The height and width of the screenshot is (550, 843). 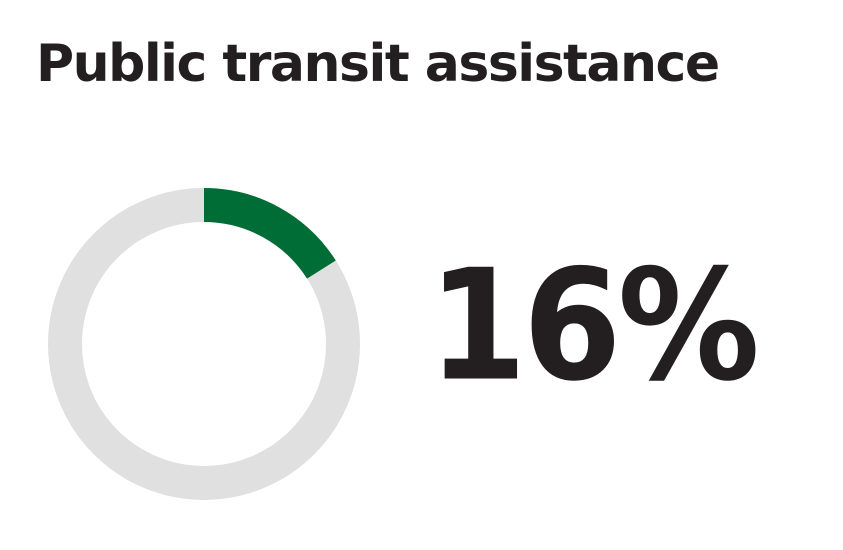 I want to click on percentage-value: 16%, so click(x=594, y=326).